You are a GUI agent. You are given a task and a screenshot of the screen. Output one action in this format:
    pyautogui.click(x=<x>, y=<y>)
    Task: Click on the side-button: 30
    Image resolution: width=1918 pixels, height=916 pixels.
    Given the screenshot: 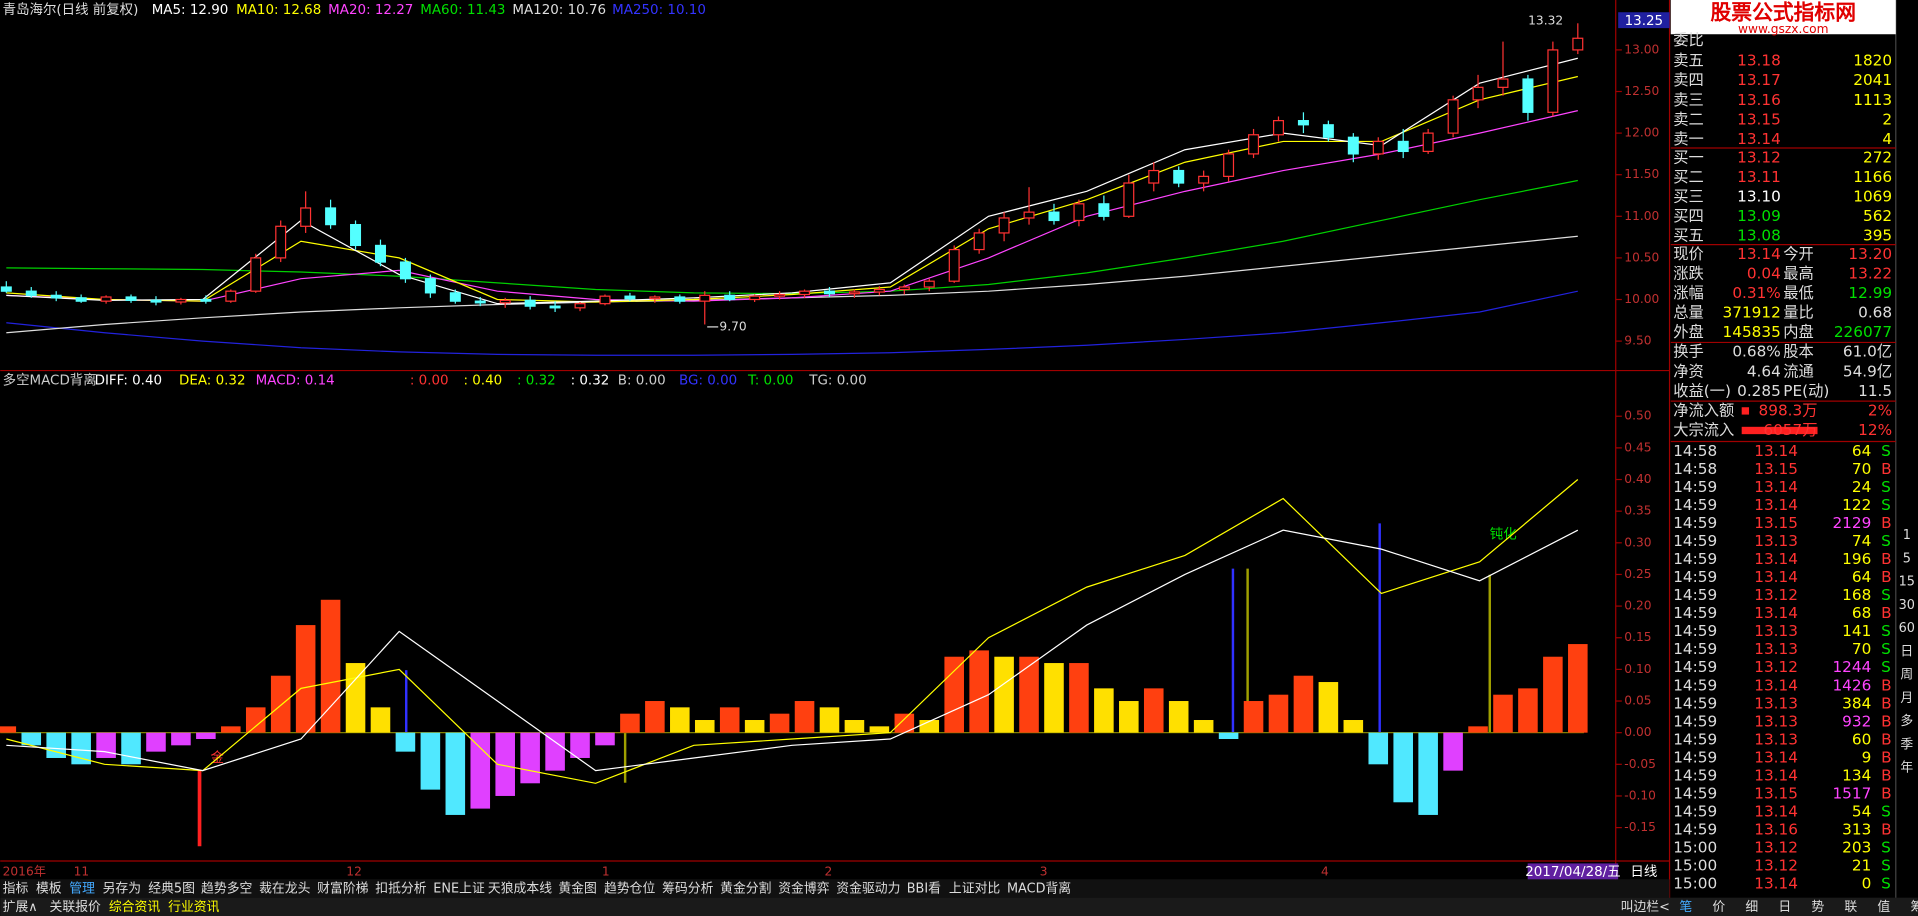 What is the action you would take?
    pyautogui.click(x=1907, y=605)
    